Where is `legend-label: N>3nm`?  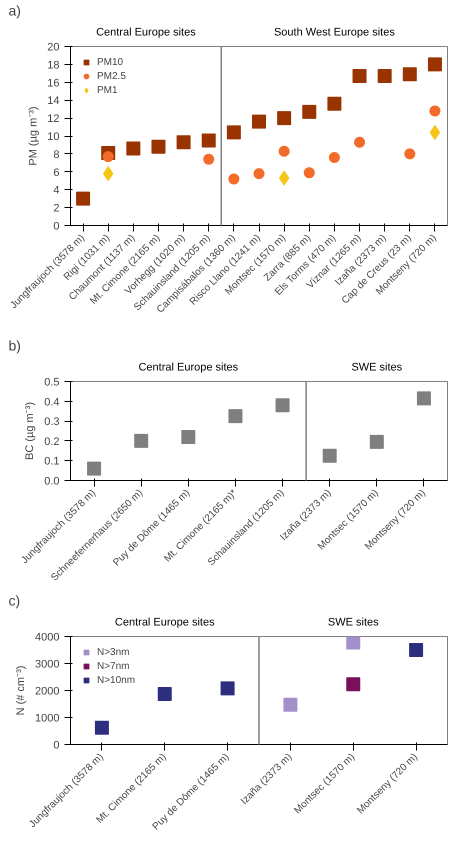
legend-label: N>3nm is located at coordinates (113, 652).